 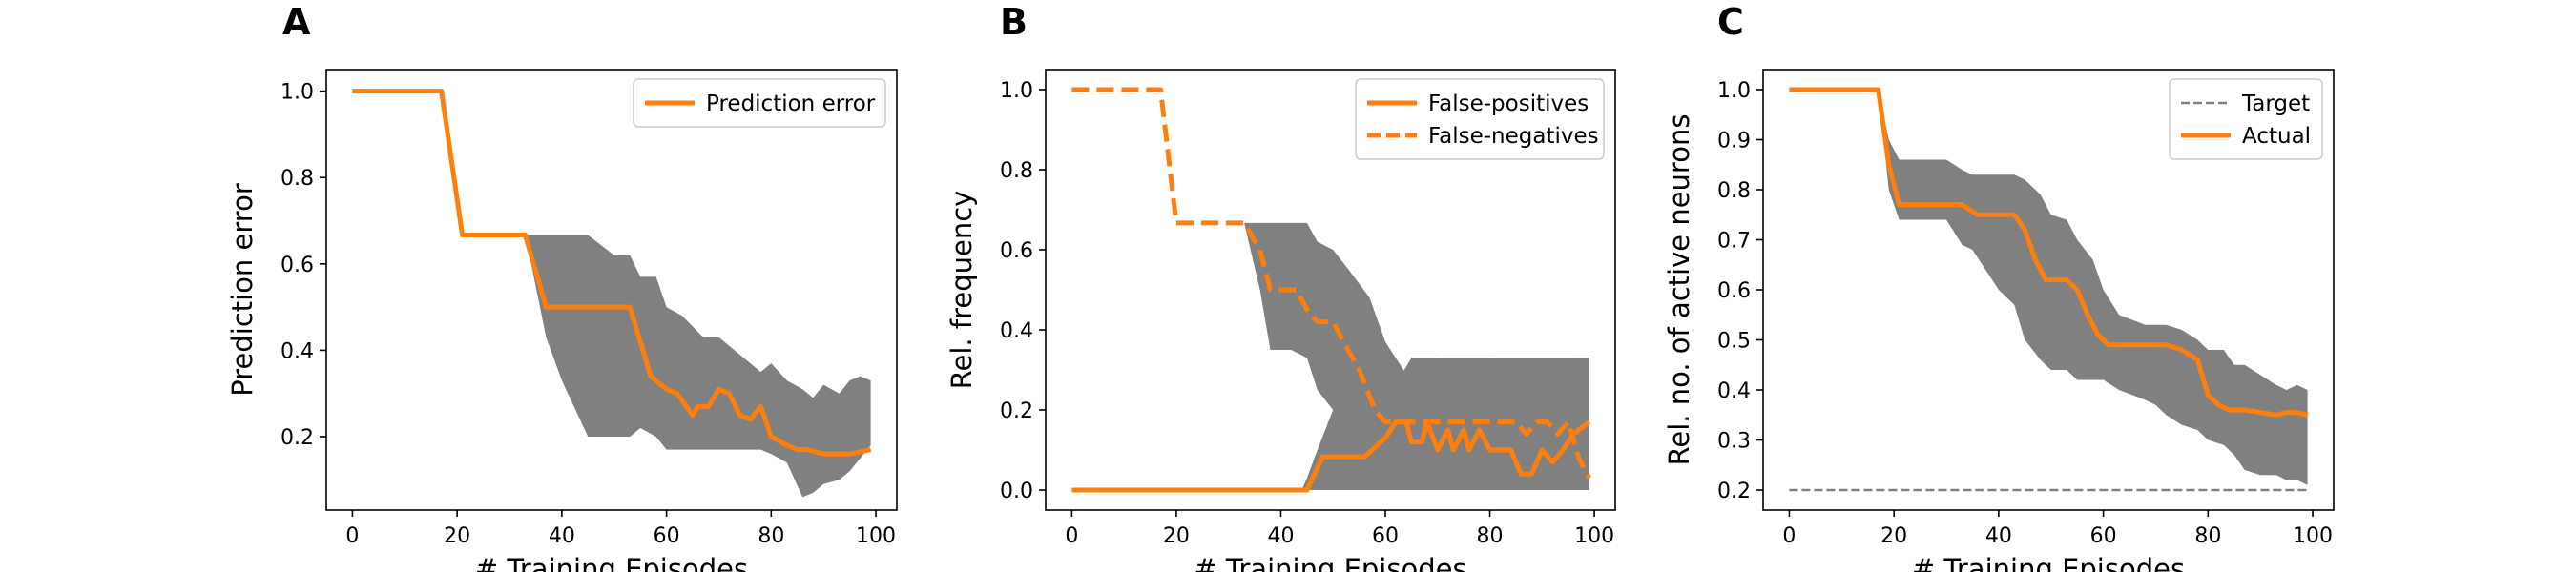 What do you see at coordinates (1508, 104) in the screenshot?
I see `legend-entry-label: False-positives` at bounding box center [1508, 104].